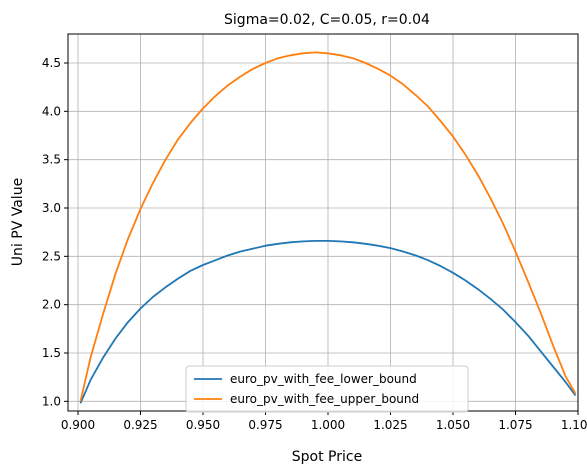 The image size is (587, 470). I want to click on x-tick-label: 0.975, so click(265, 425).